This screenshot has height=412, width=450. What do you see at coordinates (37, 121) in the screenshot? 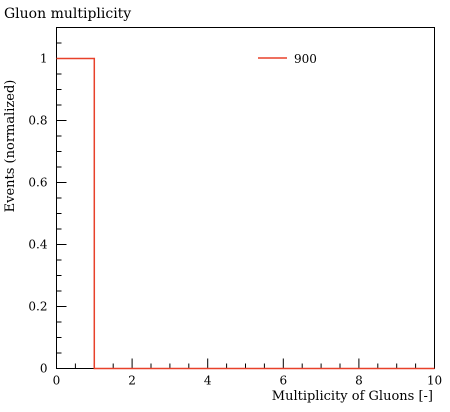
I see `y-tick-label: 0.8` at bounding box center [37, 121].